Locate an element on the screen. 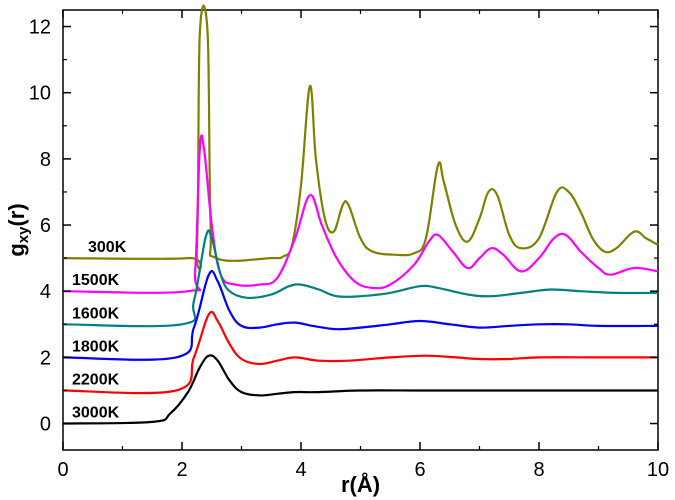 The width and height of the screenshot is (675, 500). x-tick-label: 6 is located at coordinates (419, 470).